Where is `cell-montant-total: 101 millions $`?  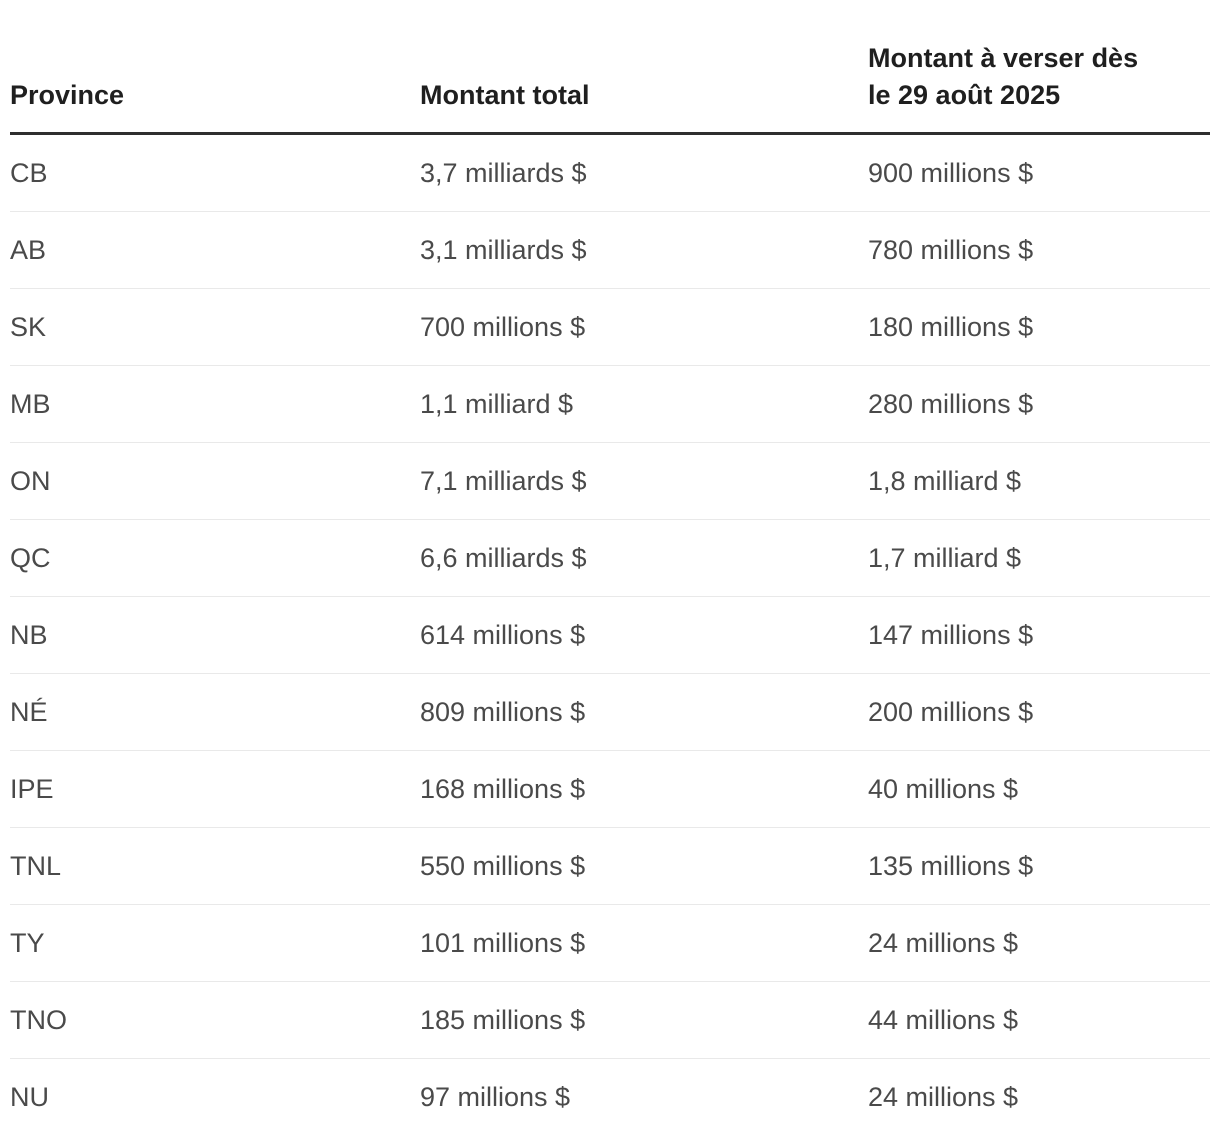 cell-montant-total: 101 millions $ is located at coordinates (644, 943).